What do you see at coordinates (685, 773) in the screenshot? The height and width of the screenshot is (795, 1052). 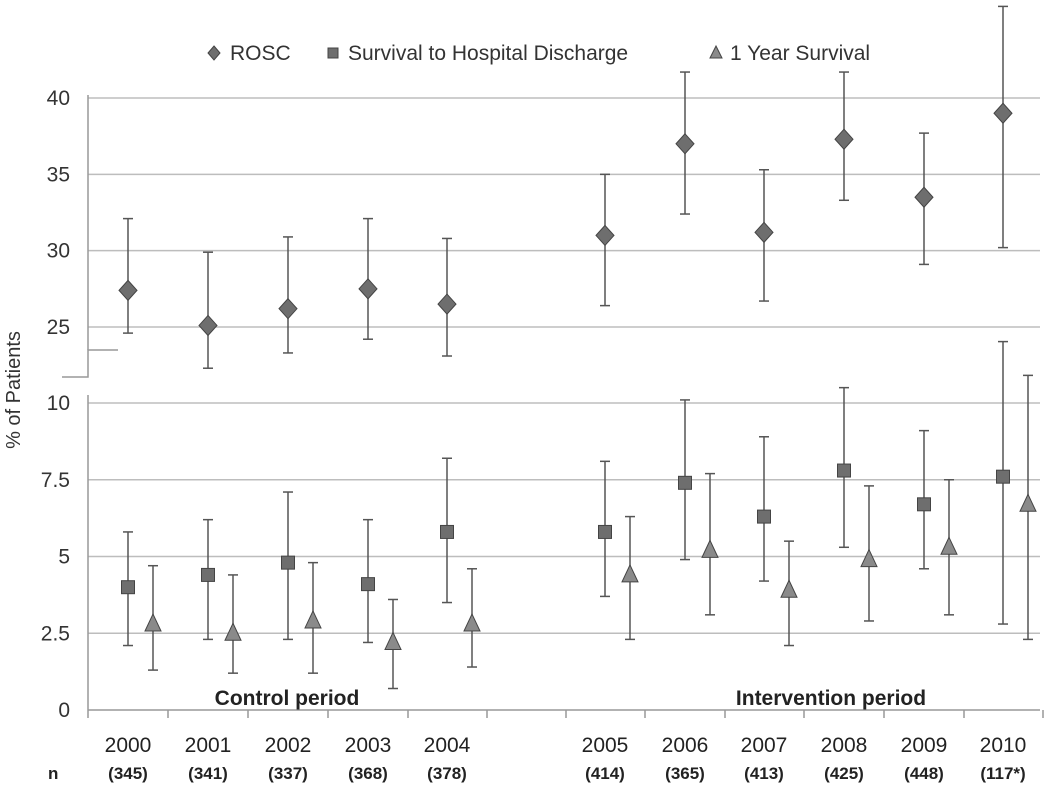 I see `n-value: (365)` at bounding box center [685, 773].